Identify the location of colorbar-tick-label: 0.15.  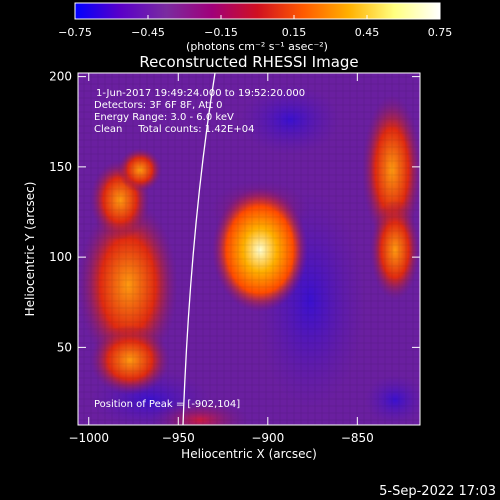
(294, 32).